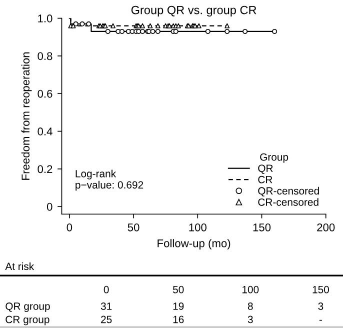 The height and width of the screenshot is (332, 343). Describe the element at coordinates (110, 180) in the screenshot. I see `annotation: Log-rank p−value: 0.692` at that location.